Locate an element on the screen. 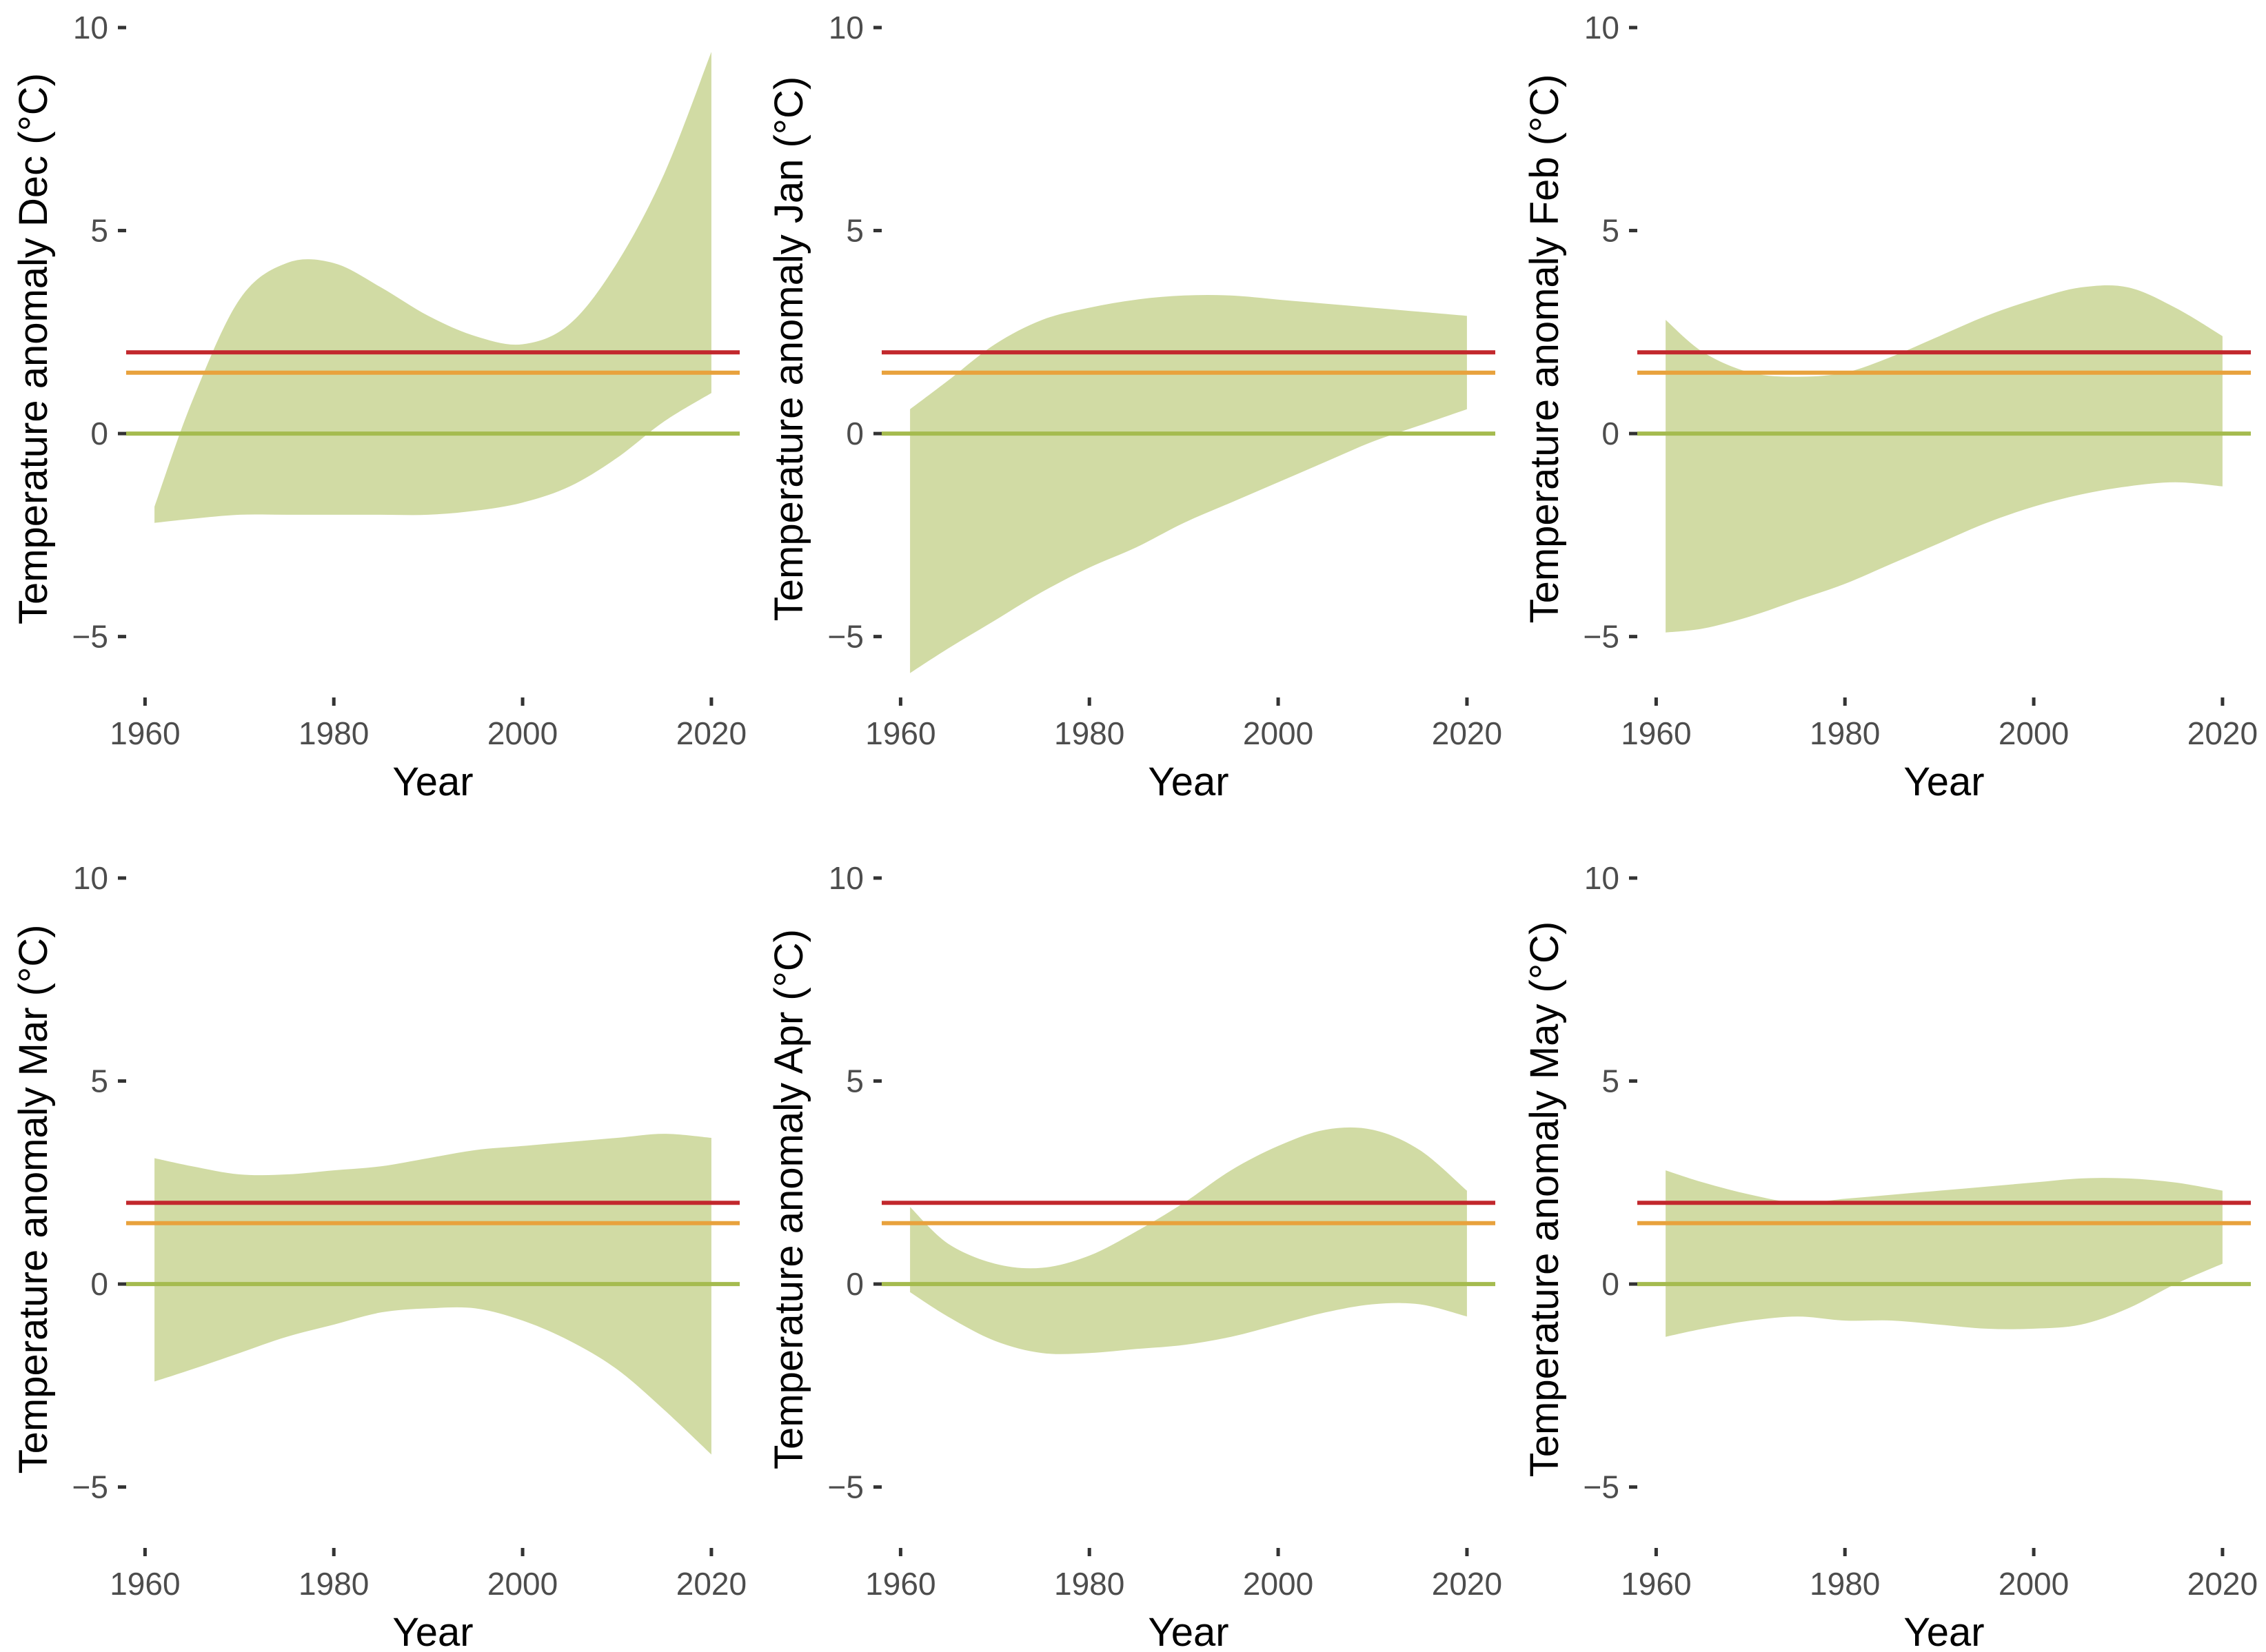 The height and width of the screenshot is (1652, 2266). y-axis-title: Temperature anomaly Feb (°C) is located at coordinates (1544, 349).